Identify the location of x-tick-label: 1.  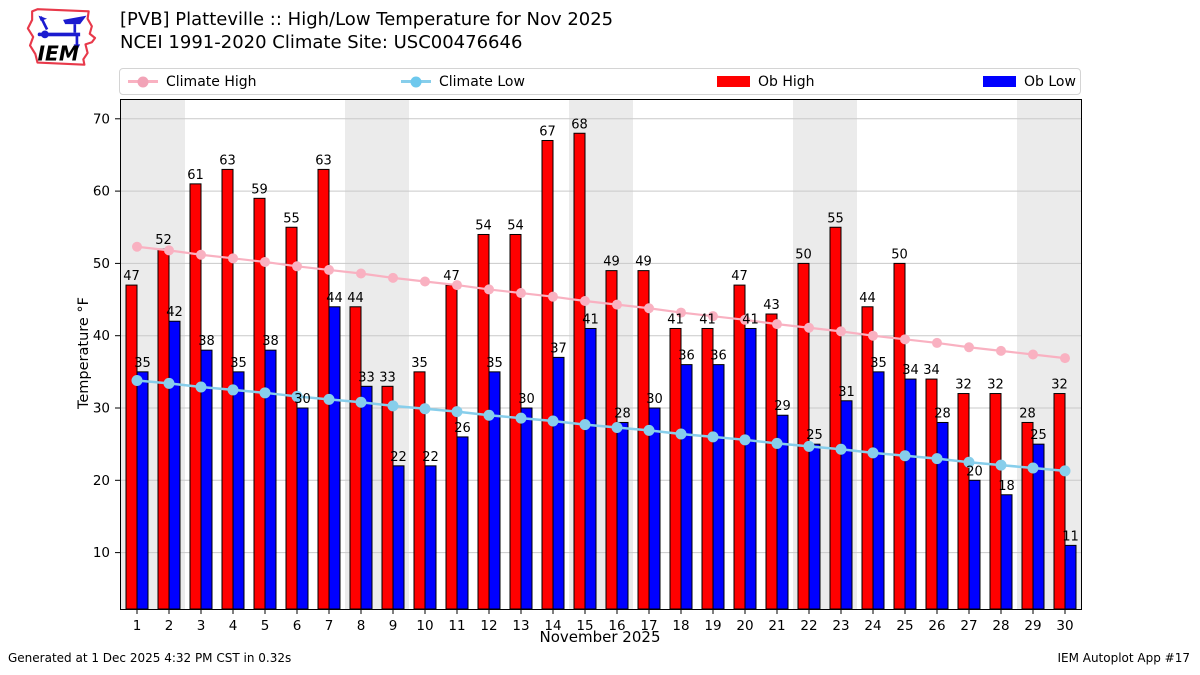
(137, 626).